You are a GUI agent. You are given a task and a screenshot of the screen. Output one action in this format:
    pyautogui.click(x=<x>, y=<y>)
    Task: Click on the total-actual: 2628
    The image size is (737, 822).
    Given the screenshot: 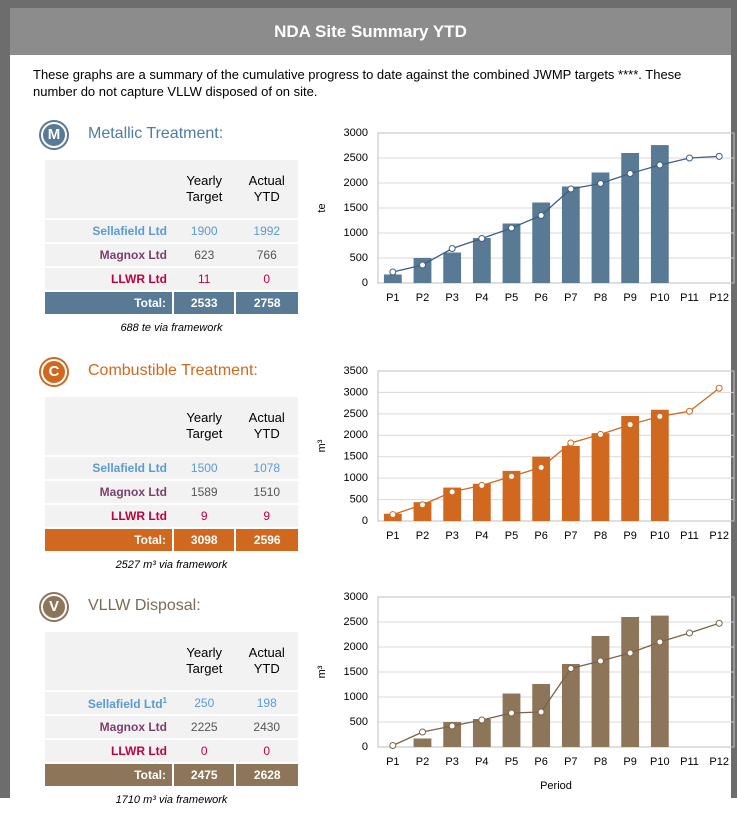 What is the action you would take?
    pyautogui.click(x=266, y=775)
    